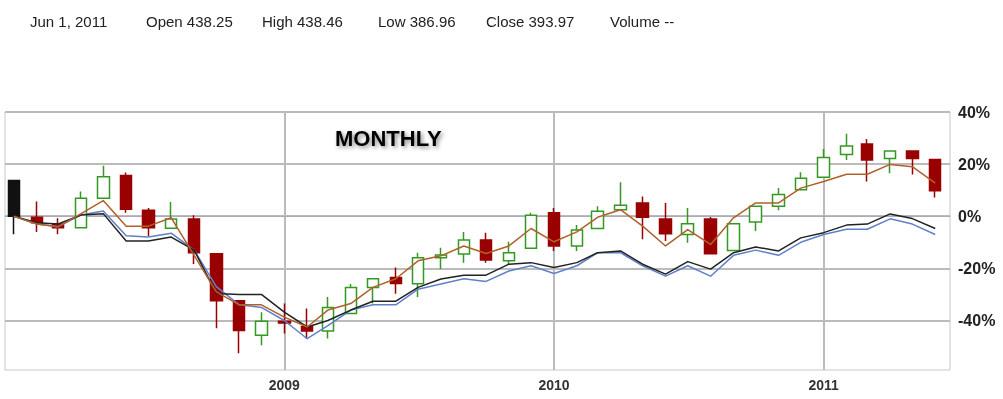  Describe the element at coordinates (974, 112) in the screenshot. I see `y-tick-label: 40%` at that location.